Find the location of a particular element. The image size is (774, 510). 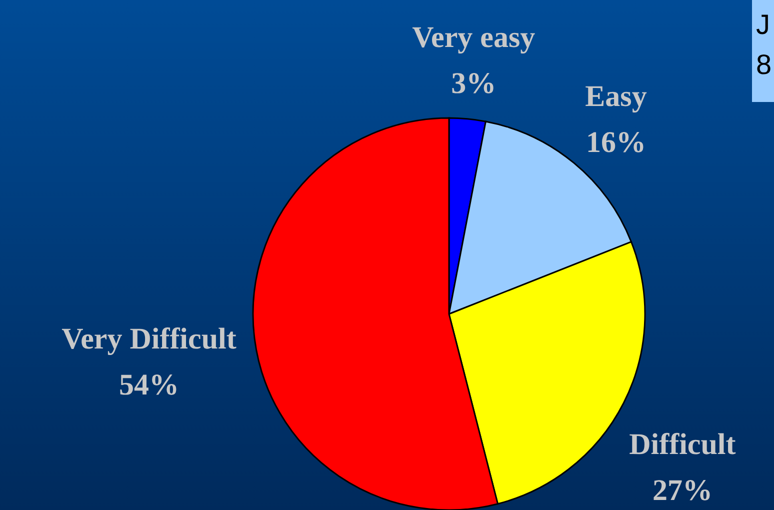

slice-label: Difficult is located at coordinates (682, 445).